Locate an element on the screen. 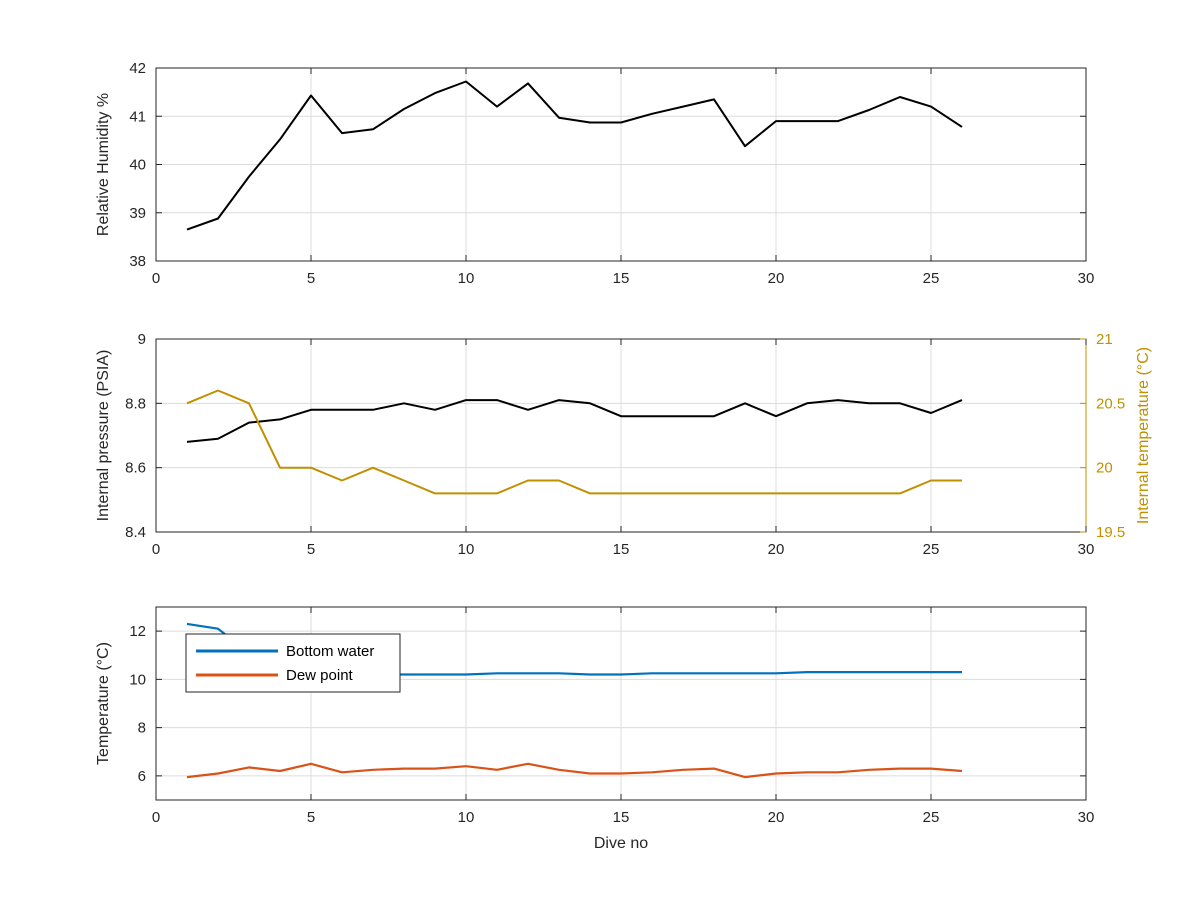  y-axis-label: Relative Humidity % is located at coordinates (103, 164).